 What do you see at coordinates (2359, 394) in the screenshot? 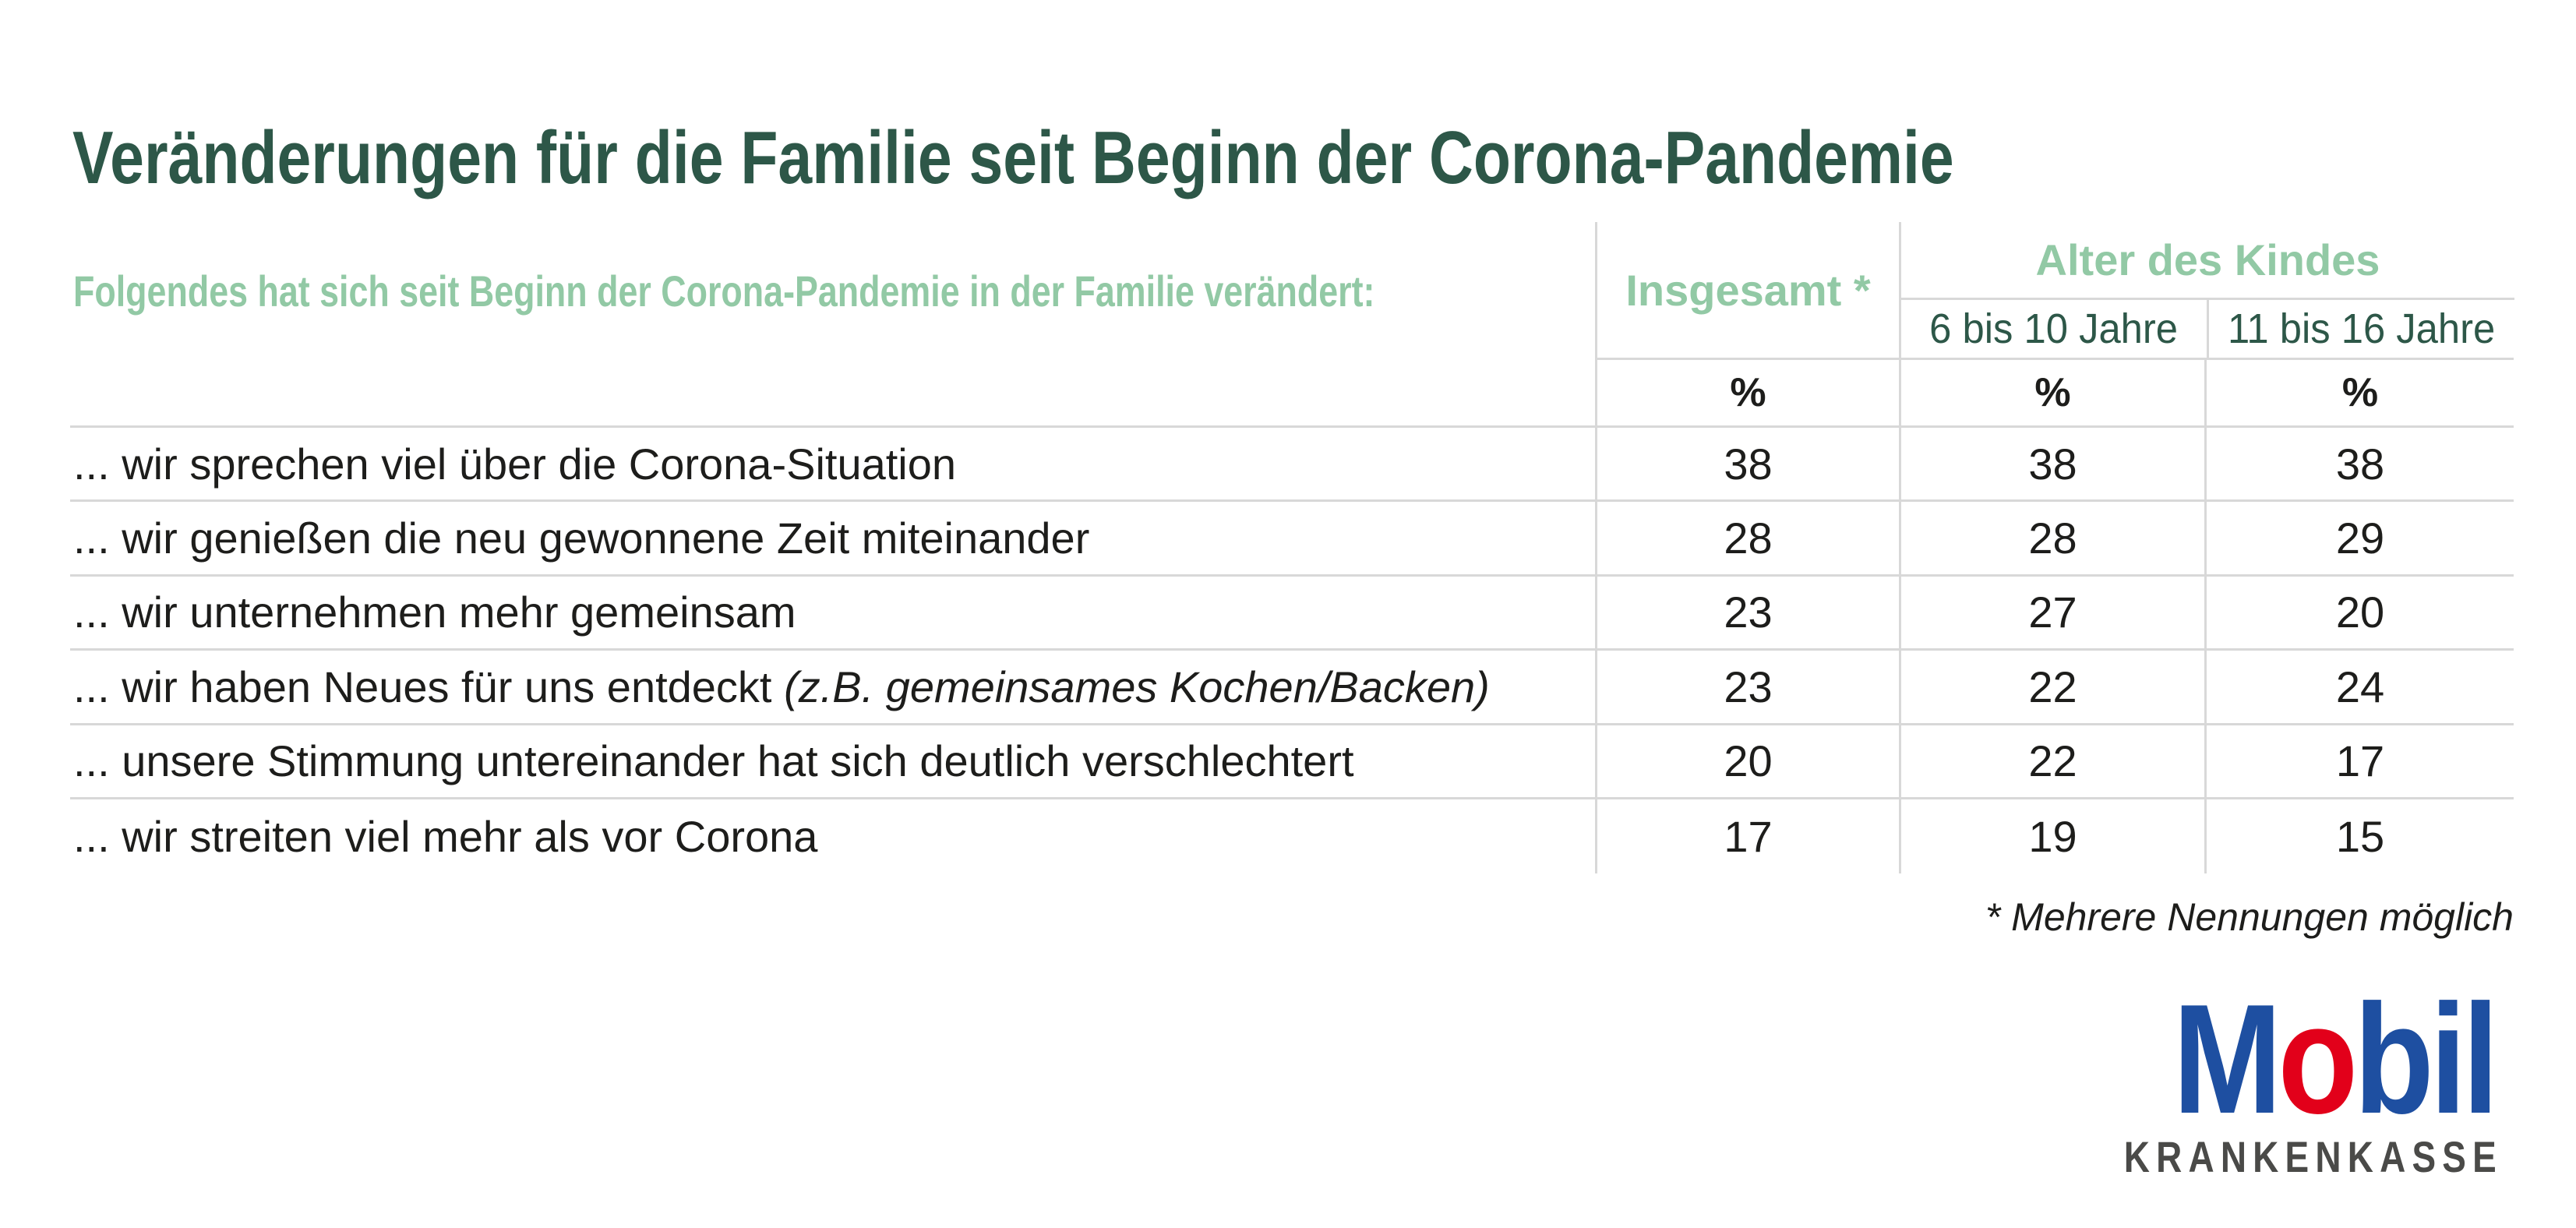
I see `unit-cell-age-11-16: %` at bounding box center [2359, 394].